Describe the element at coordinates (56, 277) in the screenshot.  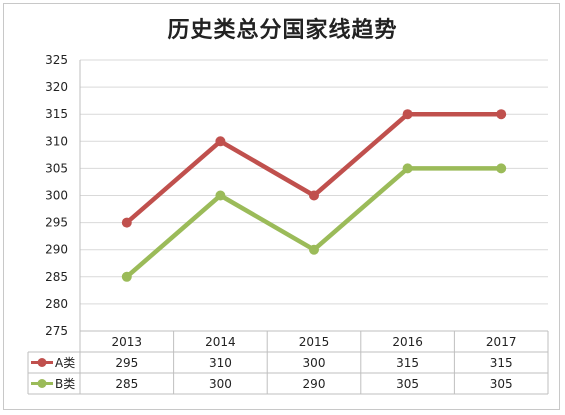
I see `y-tick-label: 285` at that location.